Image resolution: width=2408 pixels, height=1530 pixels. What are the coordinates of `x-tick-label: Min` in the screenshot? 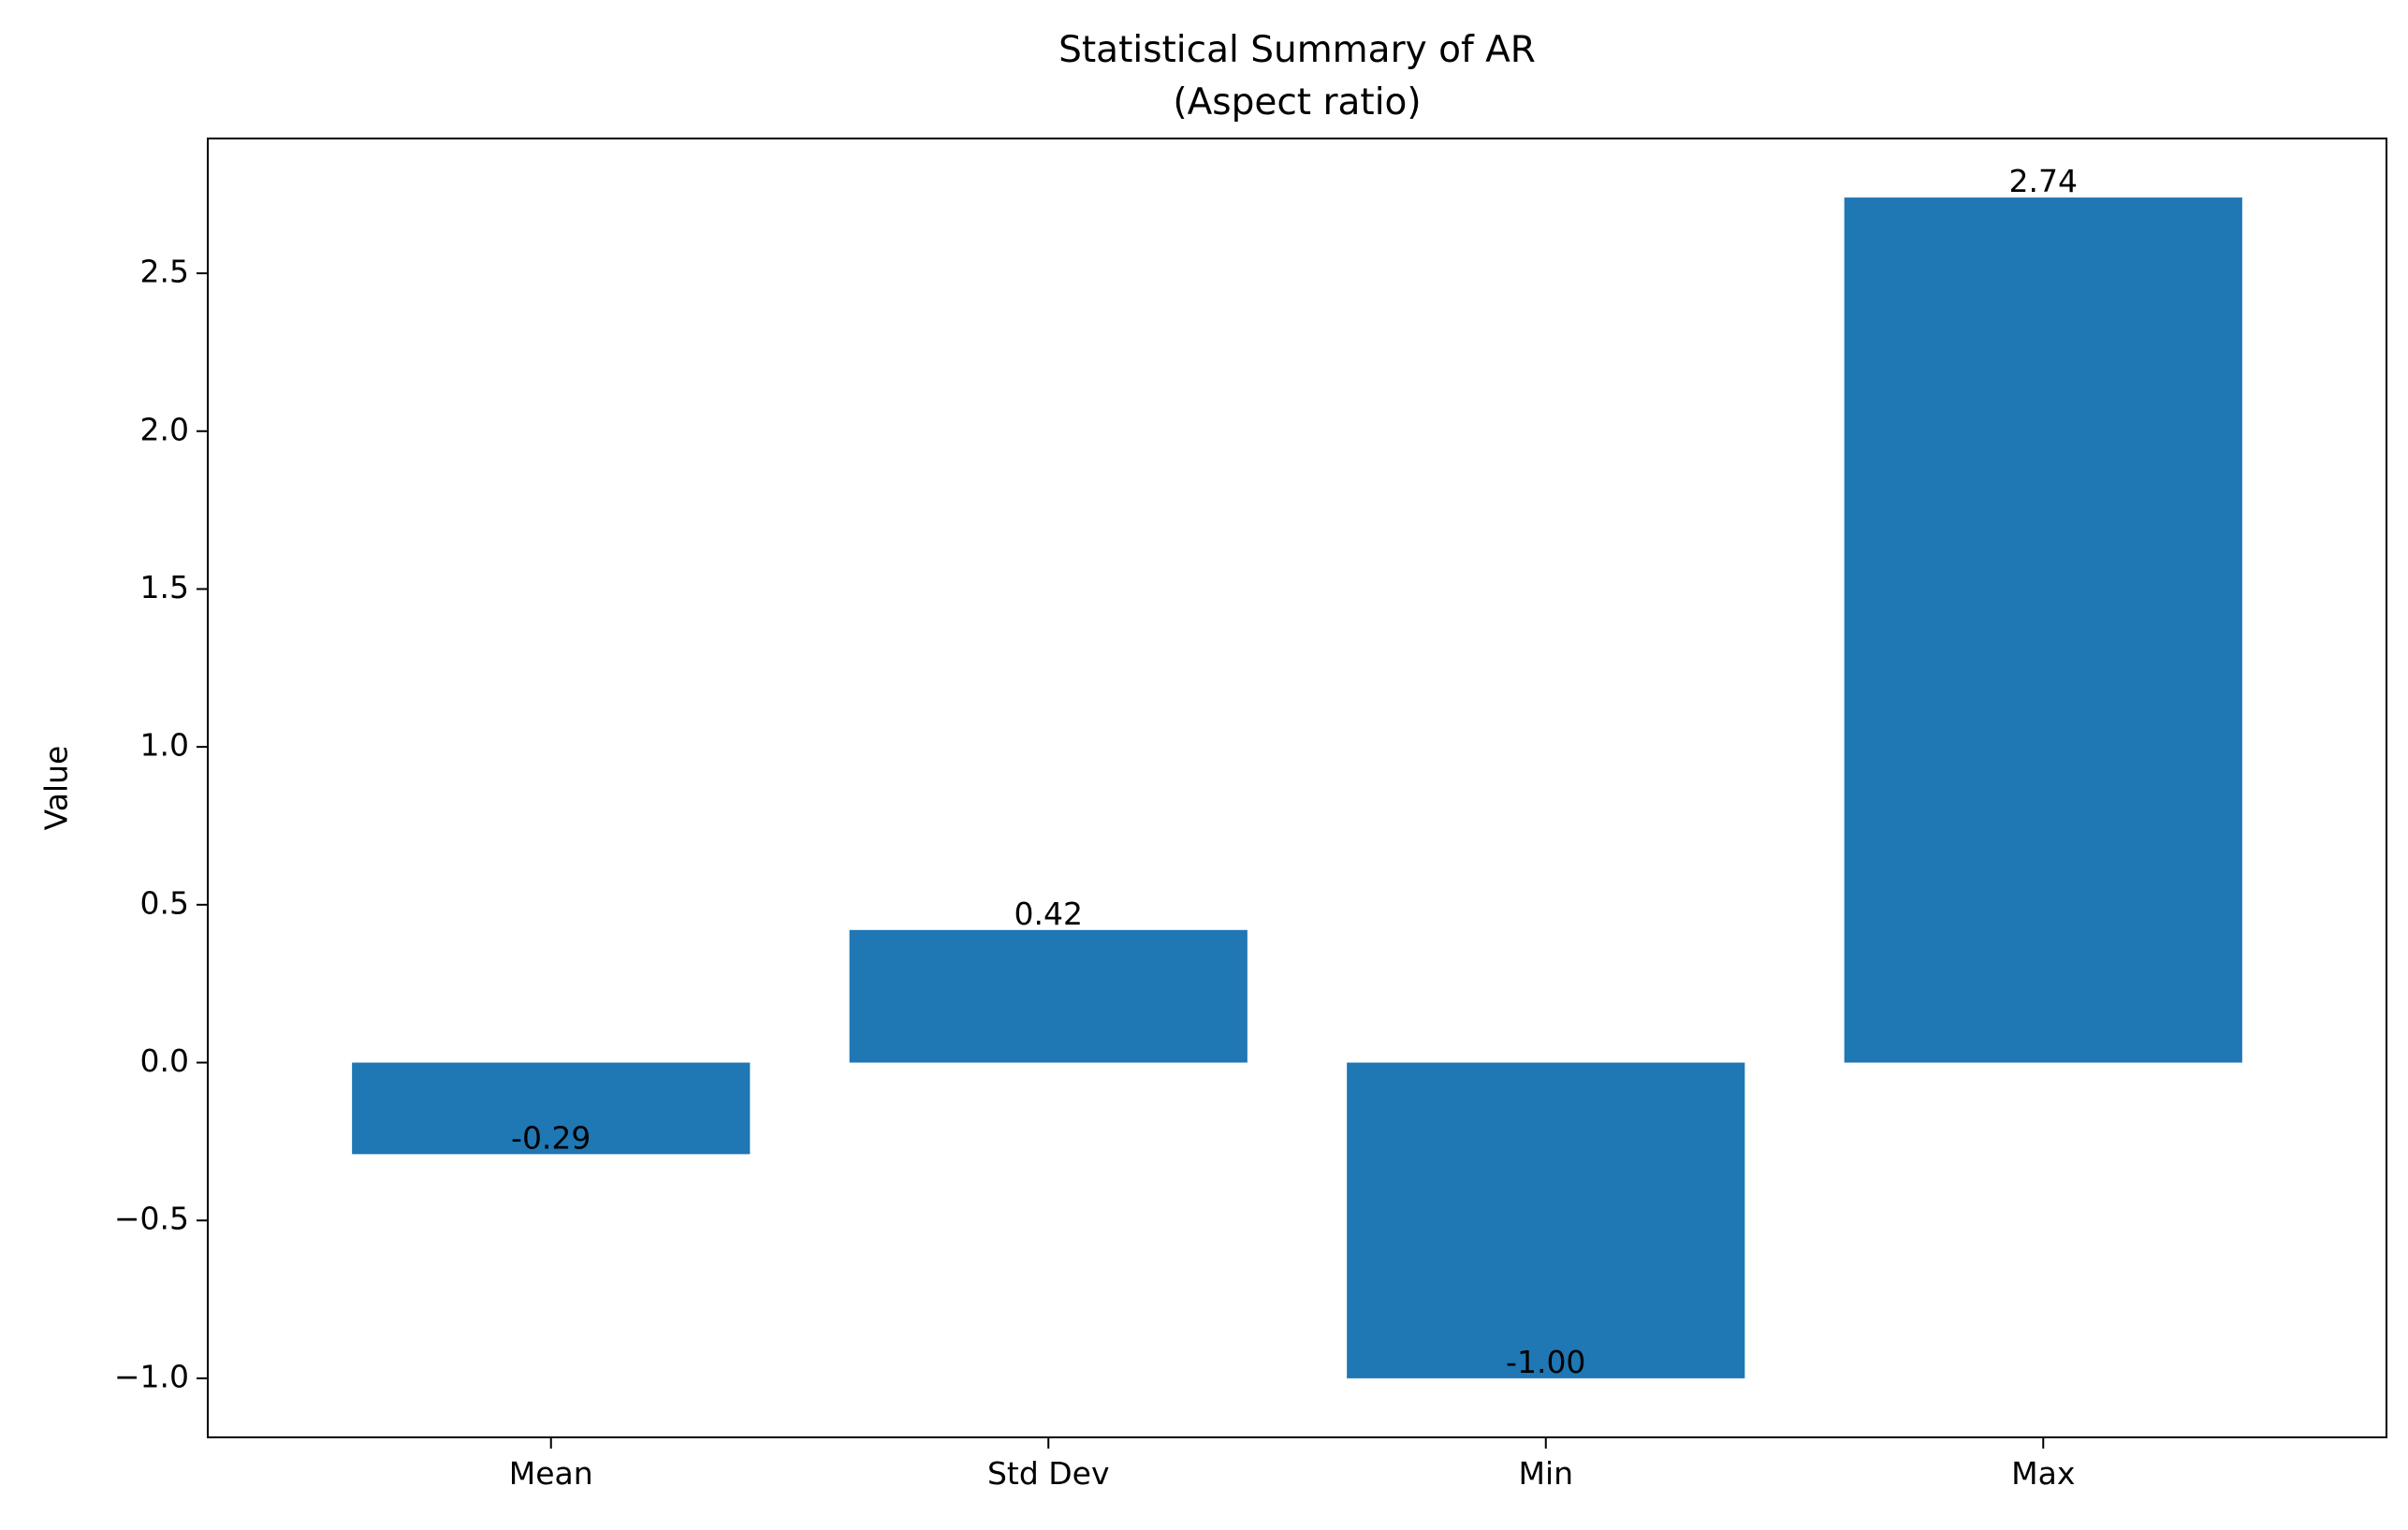 It's located at (1545, 1473).